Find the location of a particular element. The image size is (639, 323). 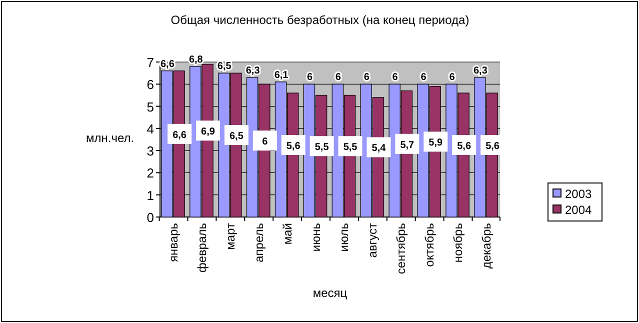

x-tick-label: ноябрь is located at coordinates (458, 243).